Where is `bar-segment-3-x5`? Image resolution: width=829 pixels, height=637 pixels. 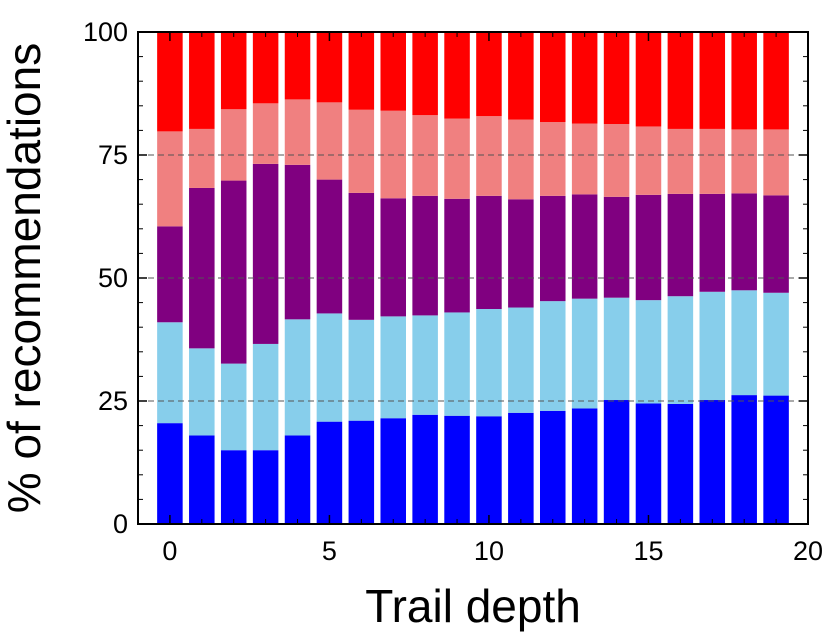 bar-segment-3-x5 is located at coordinates (329, 141).